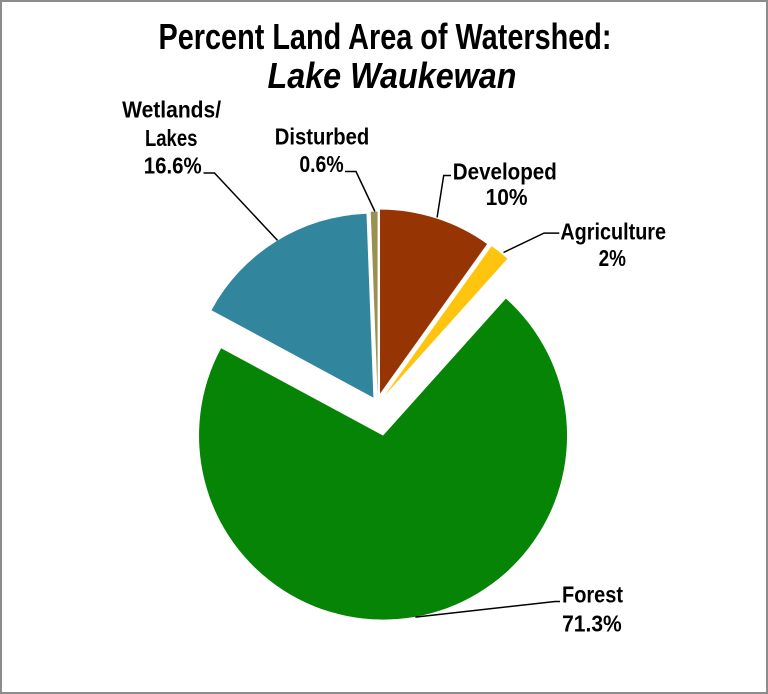  What do you see at coordinates (507, 197) in the screenshot?
I see `svg-text: 10%` at bounding box center [507, 197].